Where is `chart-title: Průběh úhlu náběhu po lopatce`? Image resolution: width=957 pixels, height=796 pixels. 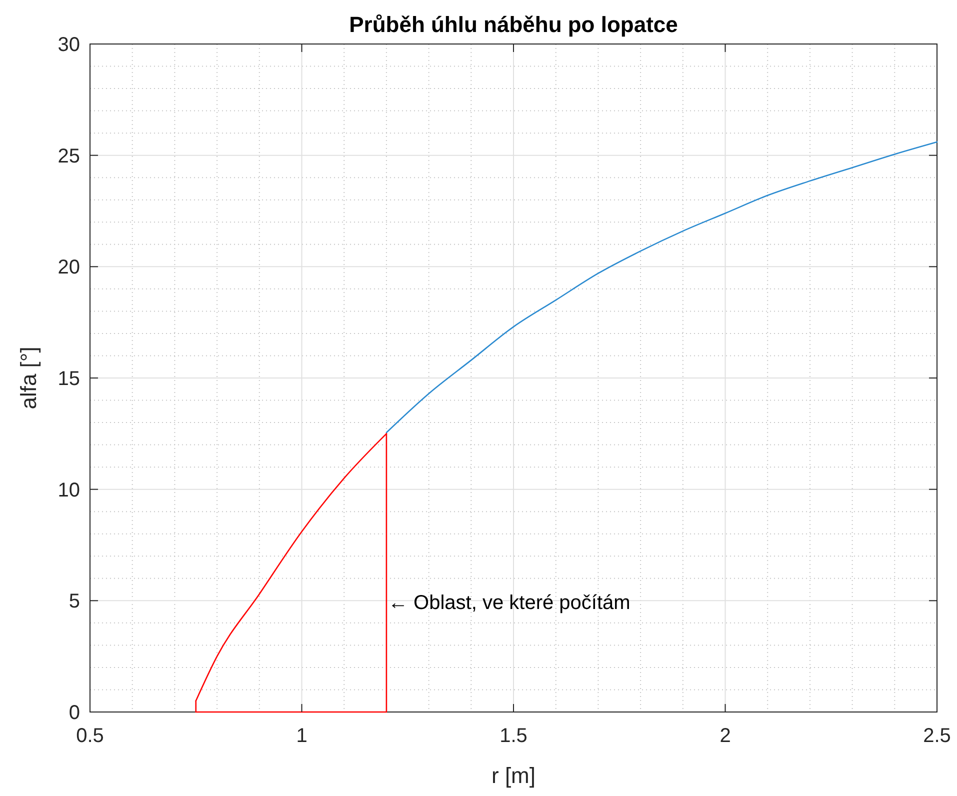 chart-title: Průběh úhlu náběhu po lopatce is located at coordinates (513, 24).